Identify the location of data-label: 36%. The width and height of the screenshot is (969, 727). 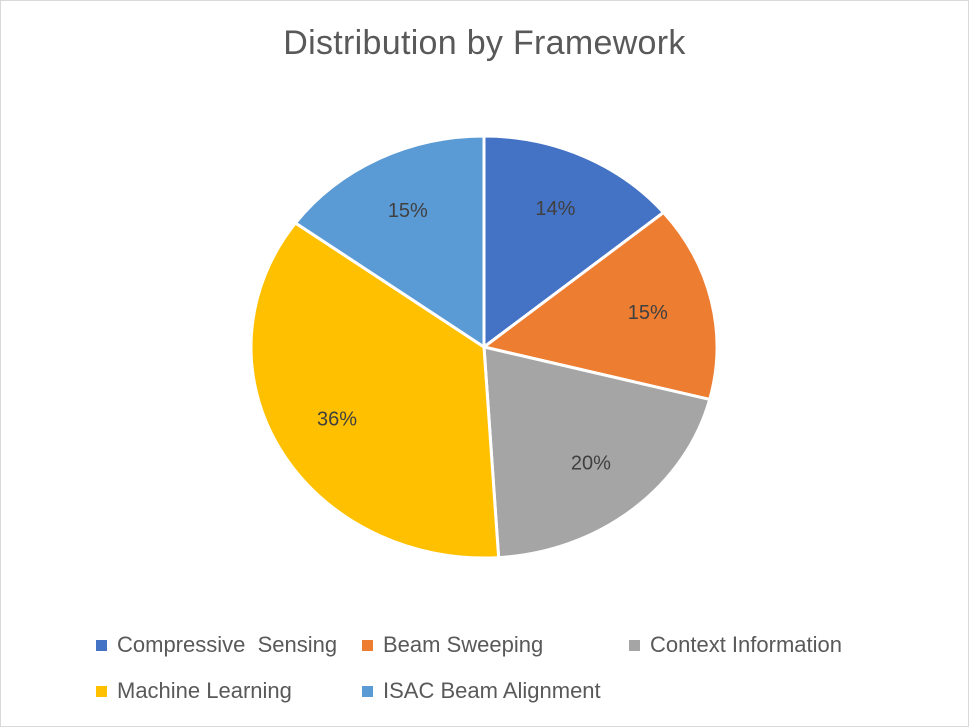
(337, 419).